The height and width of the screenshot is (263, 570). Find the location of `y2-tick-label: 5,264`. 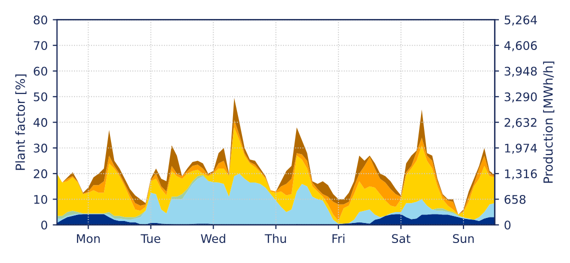

y2-tick-label: 5,264 is located at coordinates (520, 20).